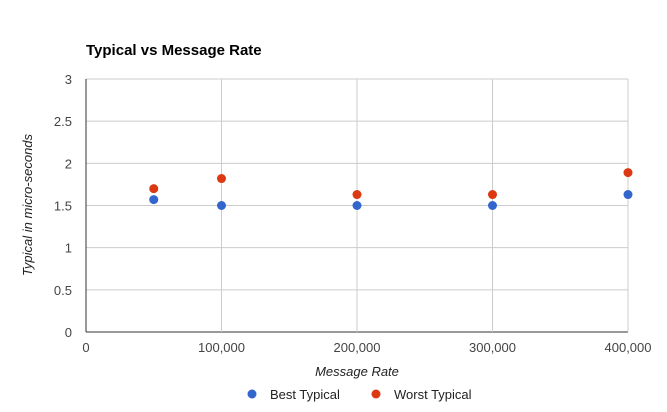 The width and height of the screenshot is (667, 412). I want to click on y-tick-label: 0, so click(68, 332).